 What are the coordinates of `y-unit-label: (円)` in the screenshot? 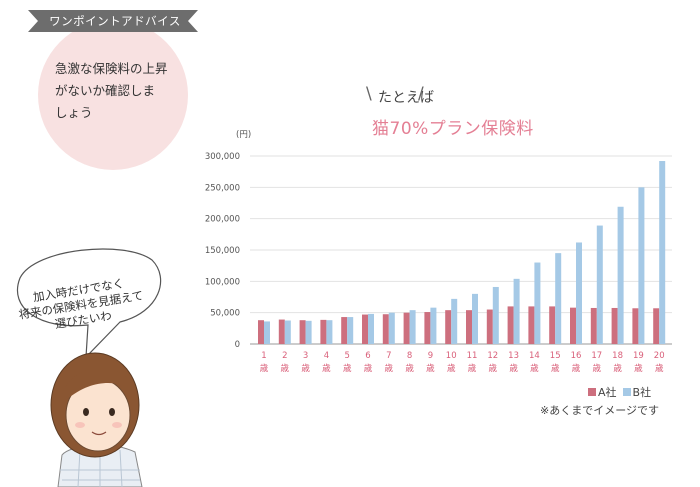 It's located at (243, 135).